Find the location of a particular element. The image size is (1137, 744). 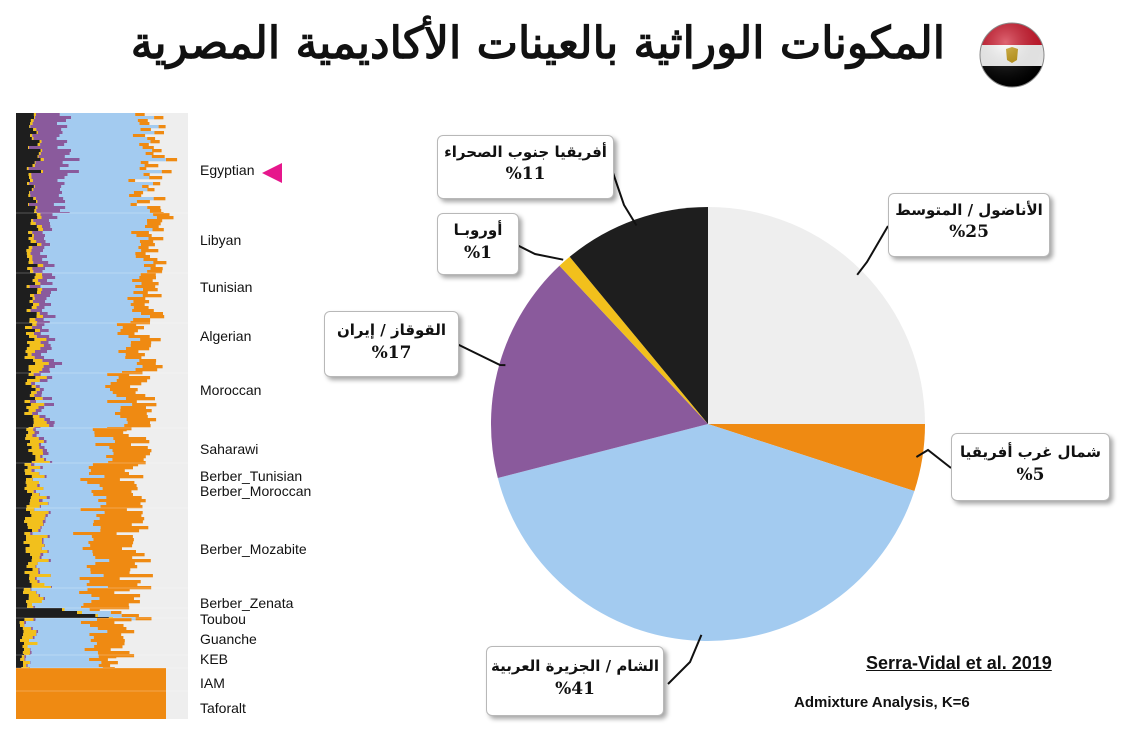

callout-europe: أوروبـا %1 is located at coordinates (478, 244).